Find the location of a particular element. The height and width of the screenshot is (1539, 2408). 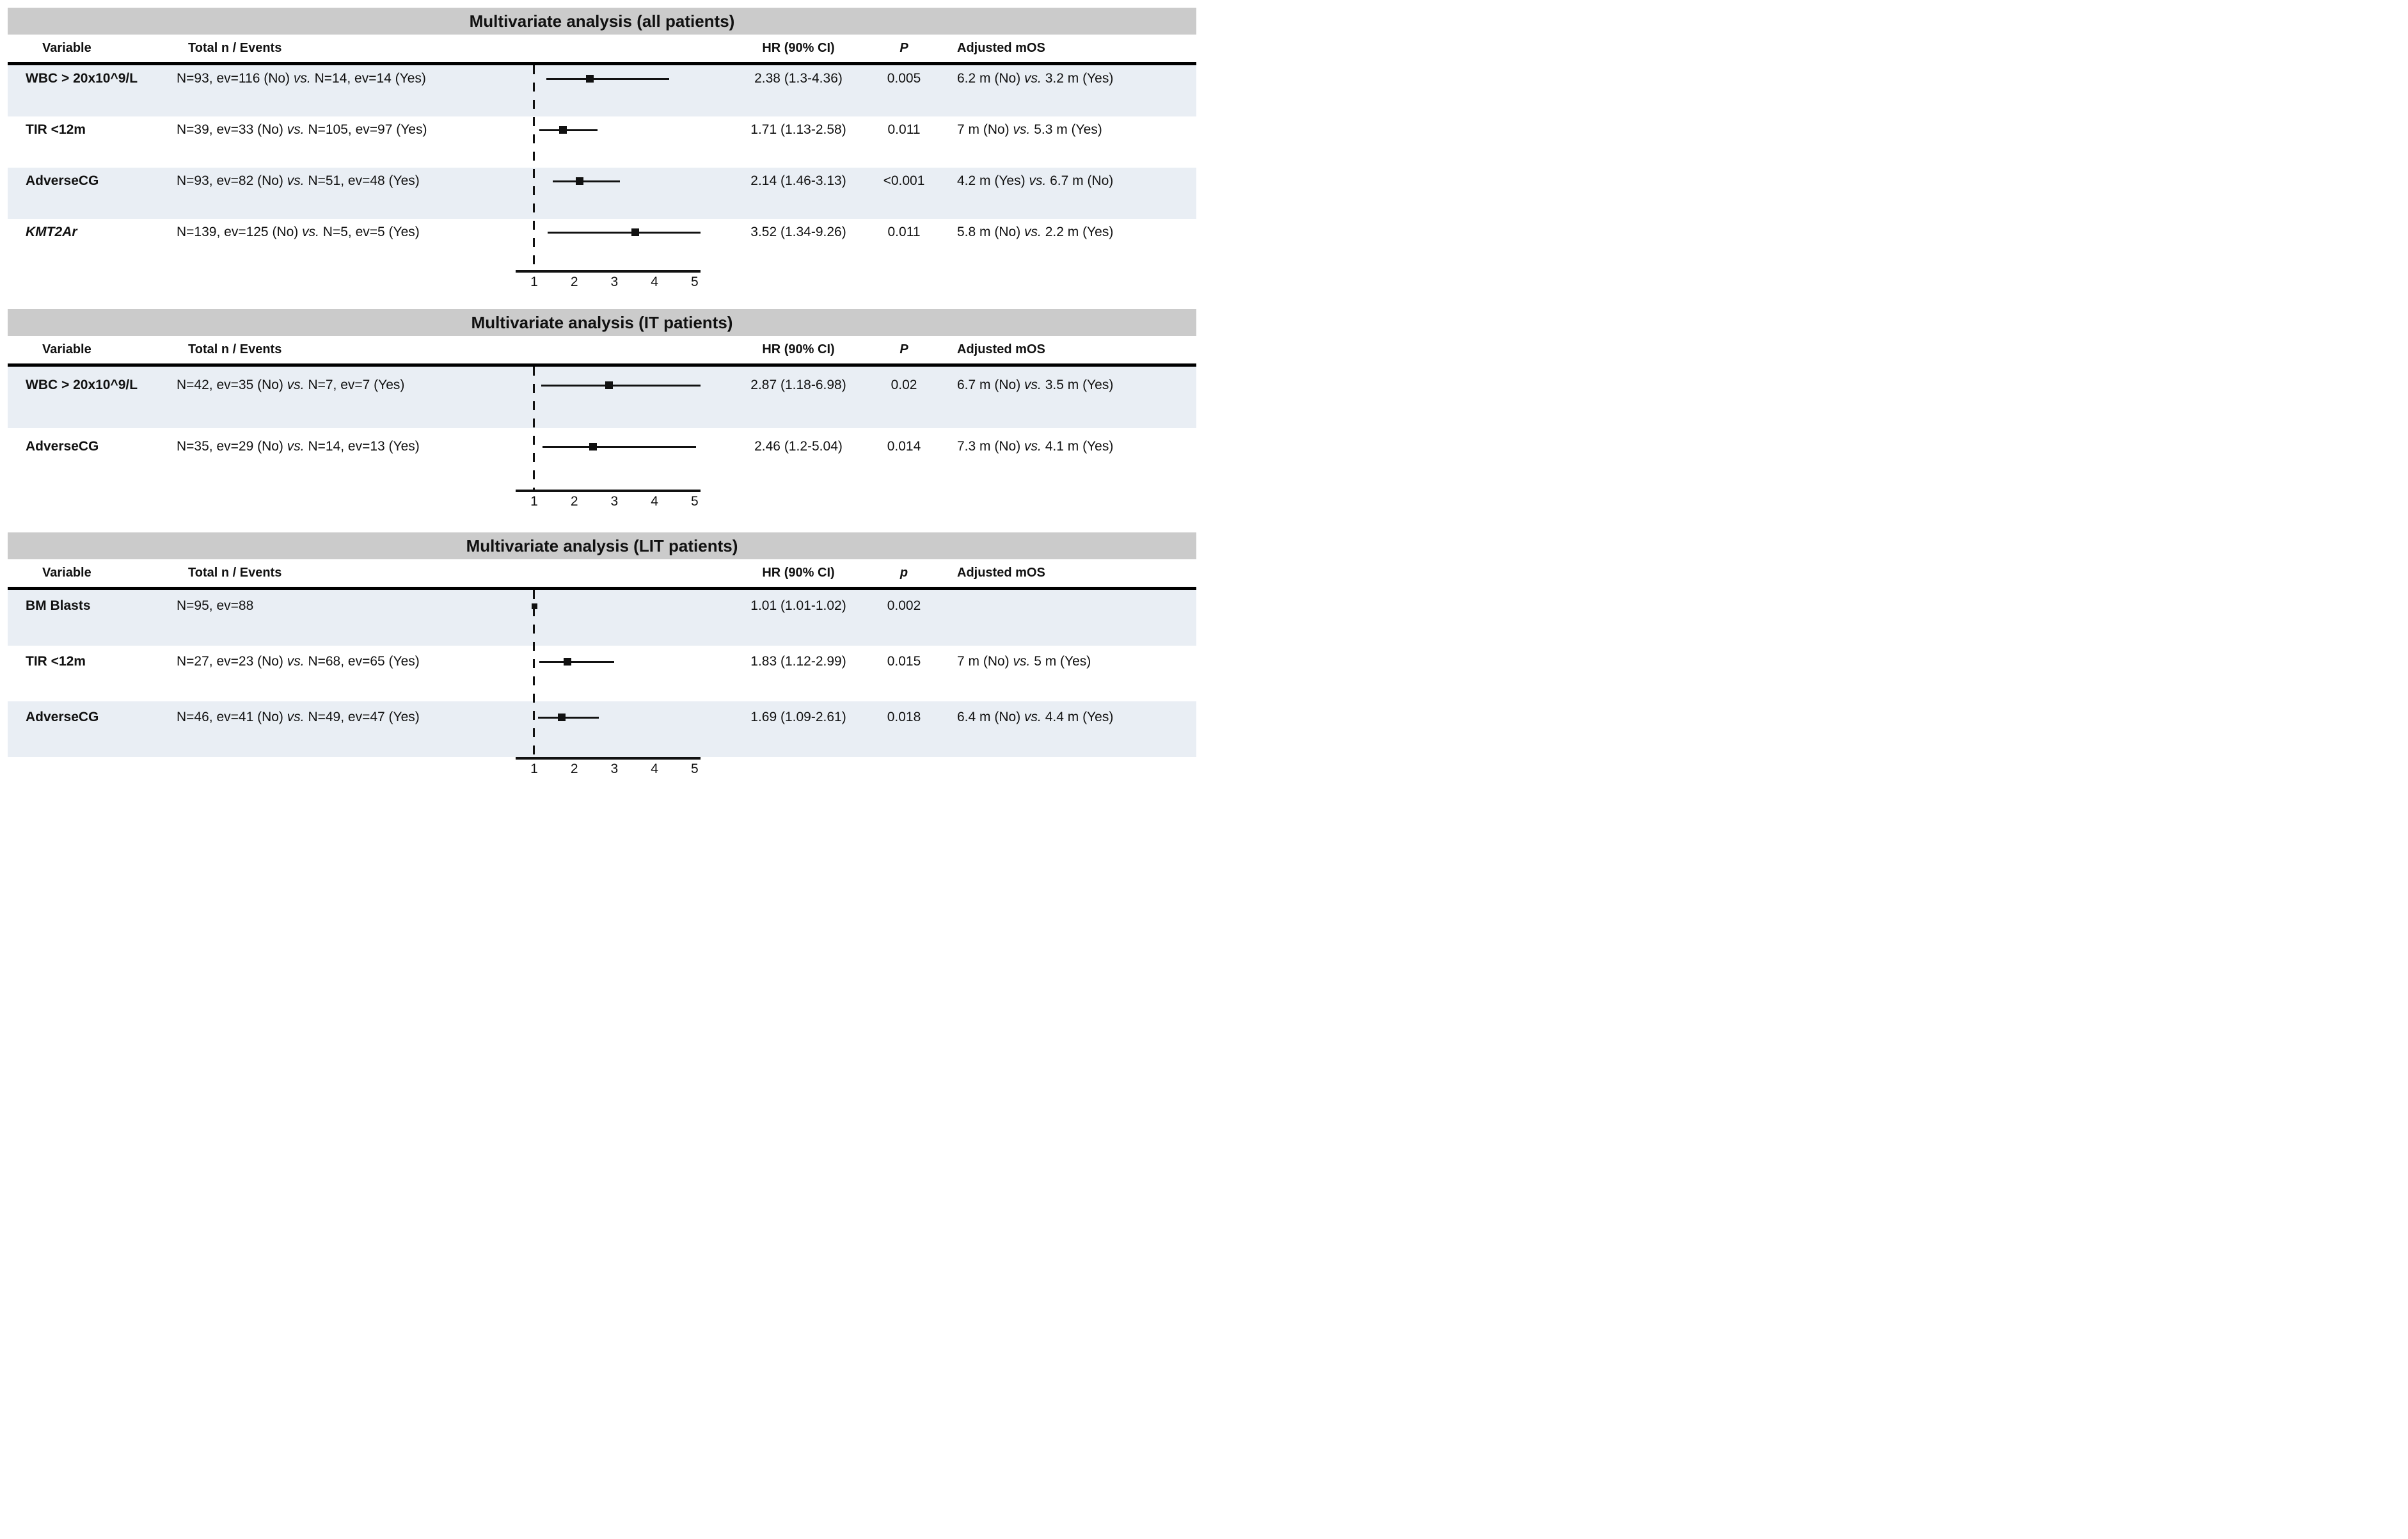

events-cell: N=42, ev=35 (No) vs. N=7, ev=7 (Yes) is located at coordinates (291, 385).